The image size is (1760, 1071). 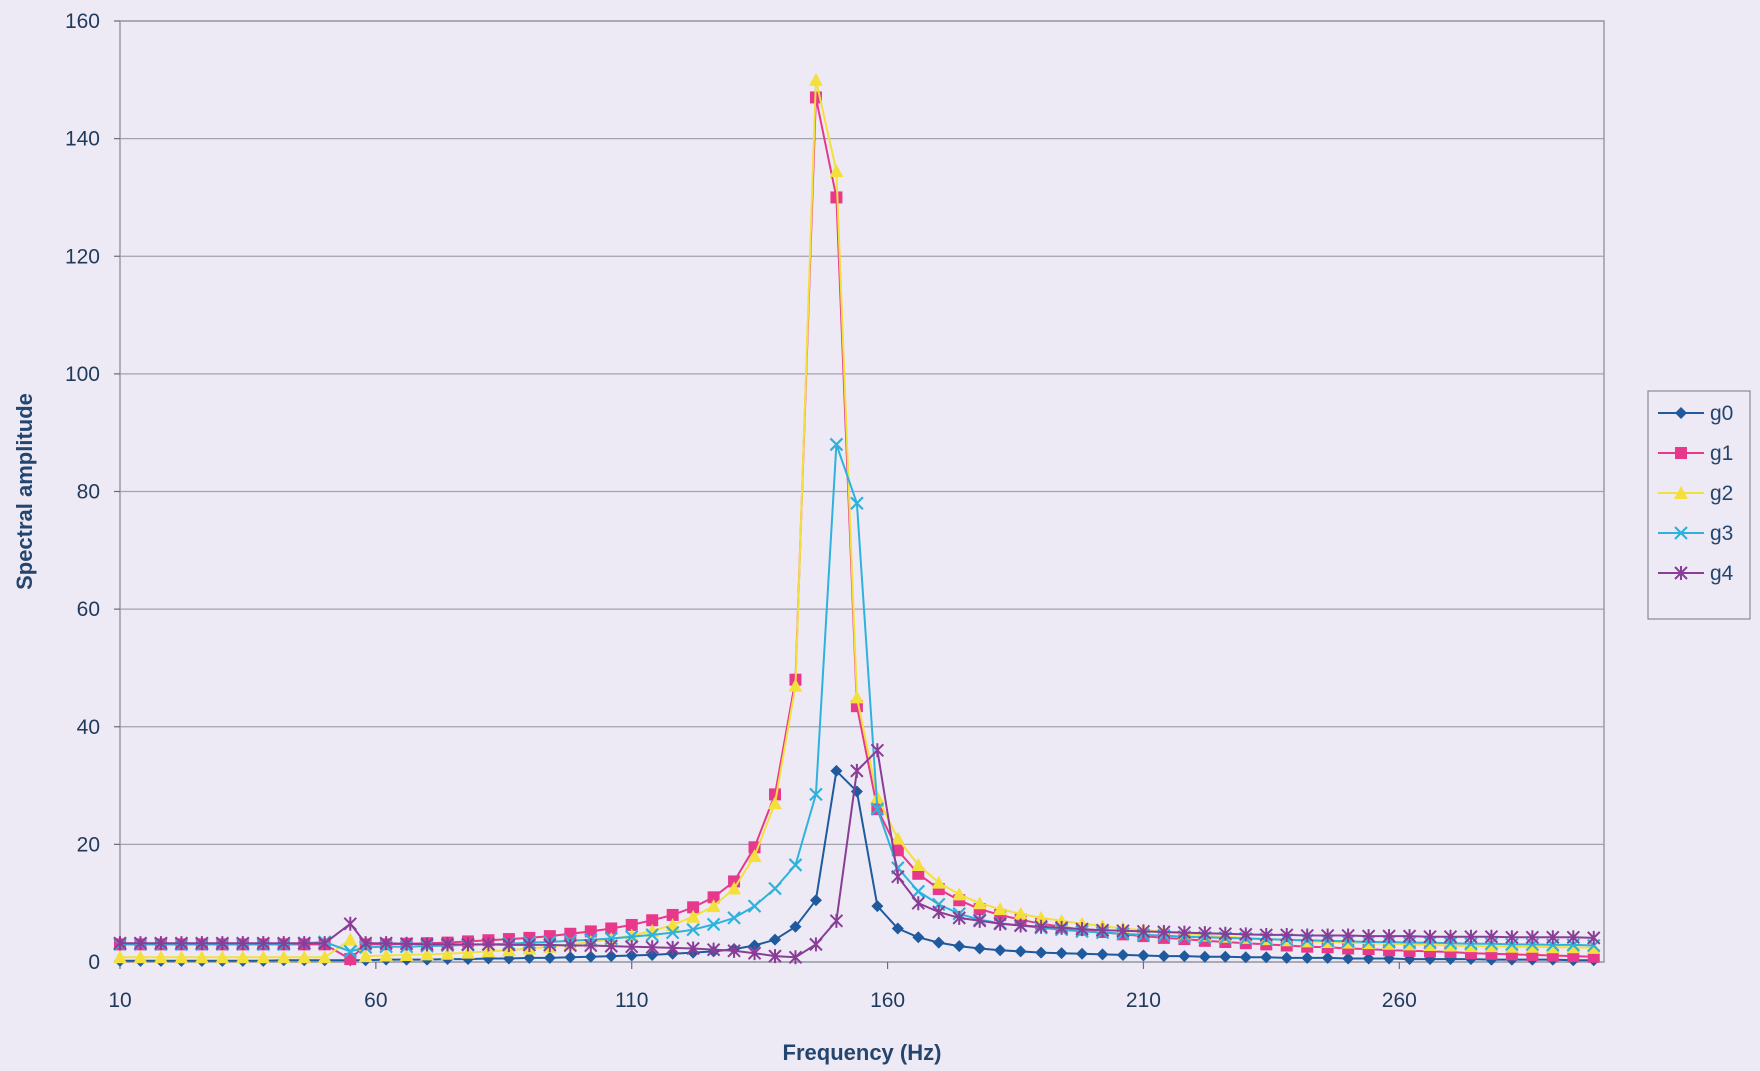 What do you see at coordinates (1695, 453) in the screenshot?
I see `legend-item-g1: g1` at bounding box center [1695, 453].